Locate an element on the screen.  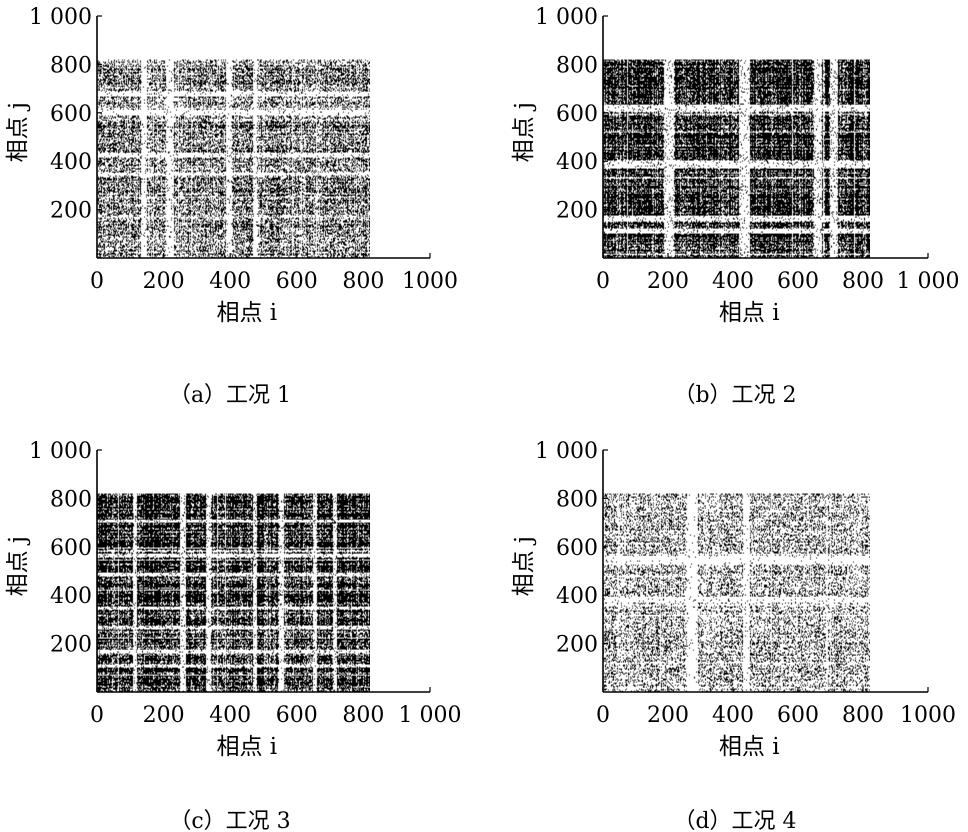
panel-caption: （a）工况 1 is located at coordinates (230, 395).